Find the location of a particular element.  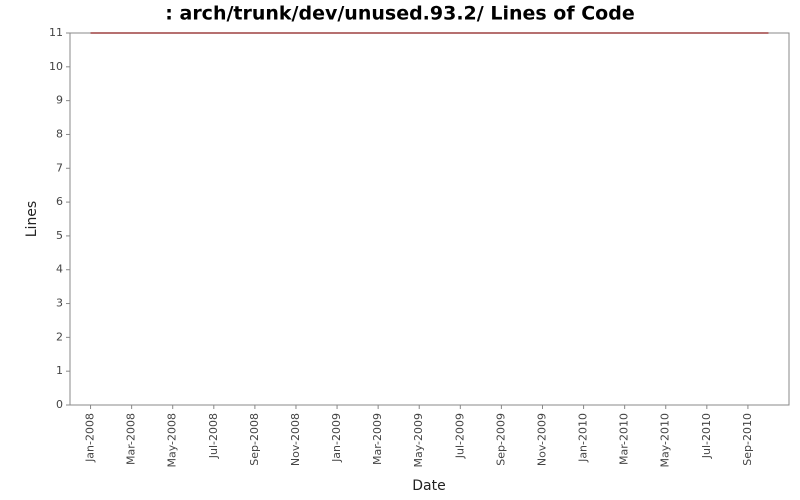

y-tick-label: 7 is located at coordinates (59, 167).